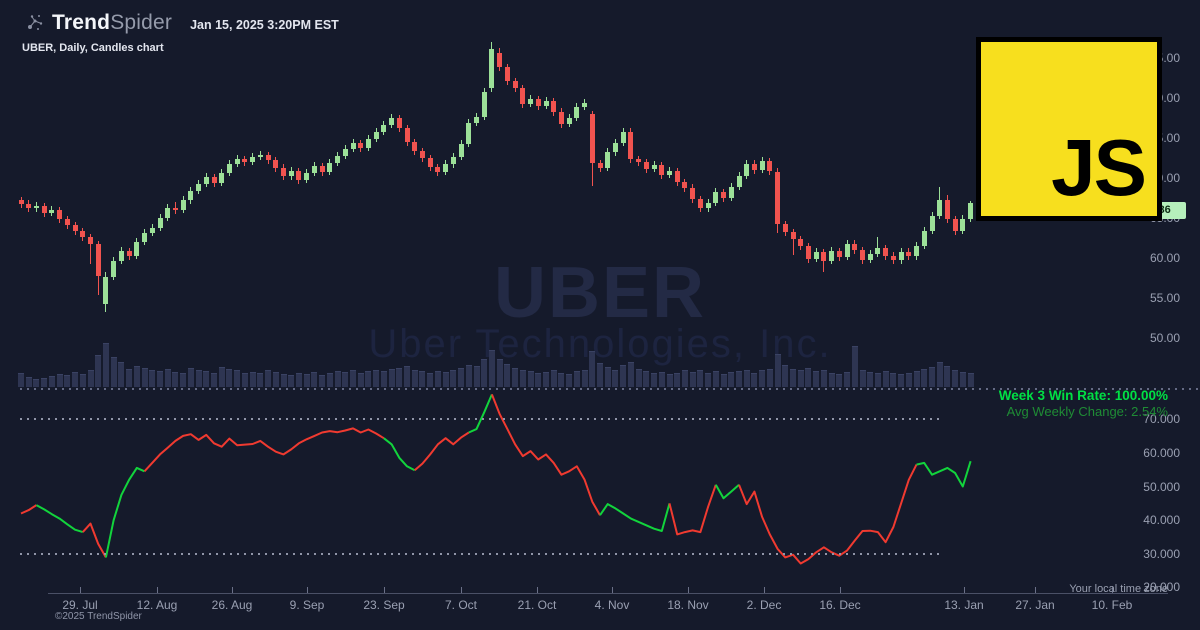 The width and height of the screenshot is (1200, 630). I want to click on candle-wick, so click(90, 249).